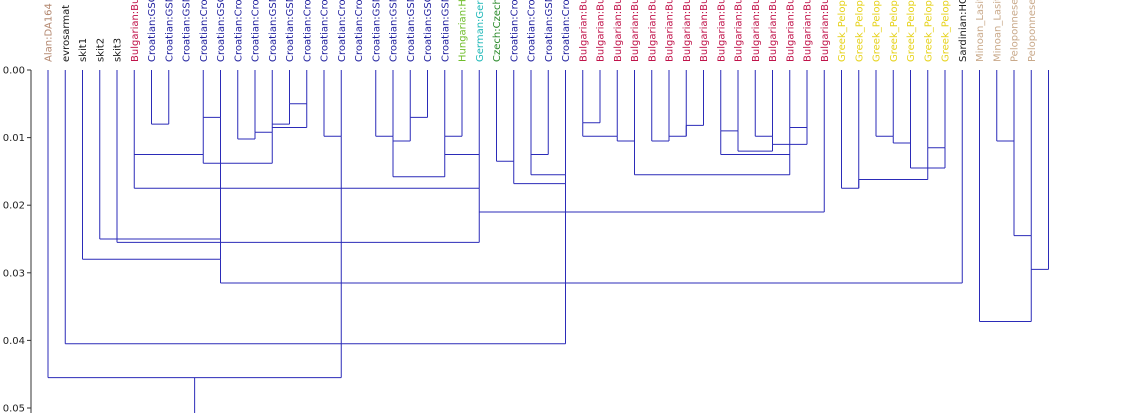  What do you see at coordinates (66, 33) in the screenshot?
I see `leaf-label: evrosarmat` at bounding box center [66, 33].